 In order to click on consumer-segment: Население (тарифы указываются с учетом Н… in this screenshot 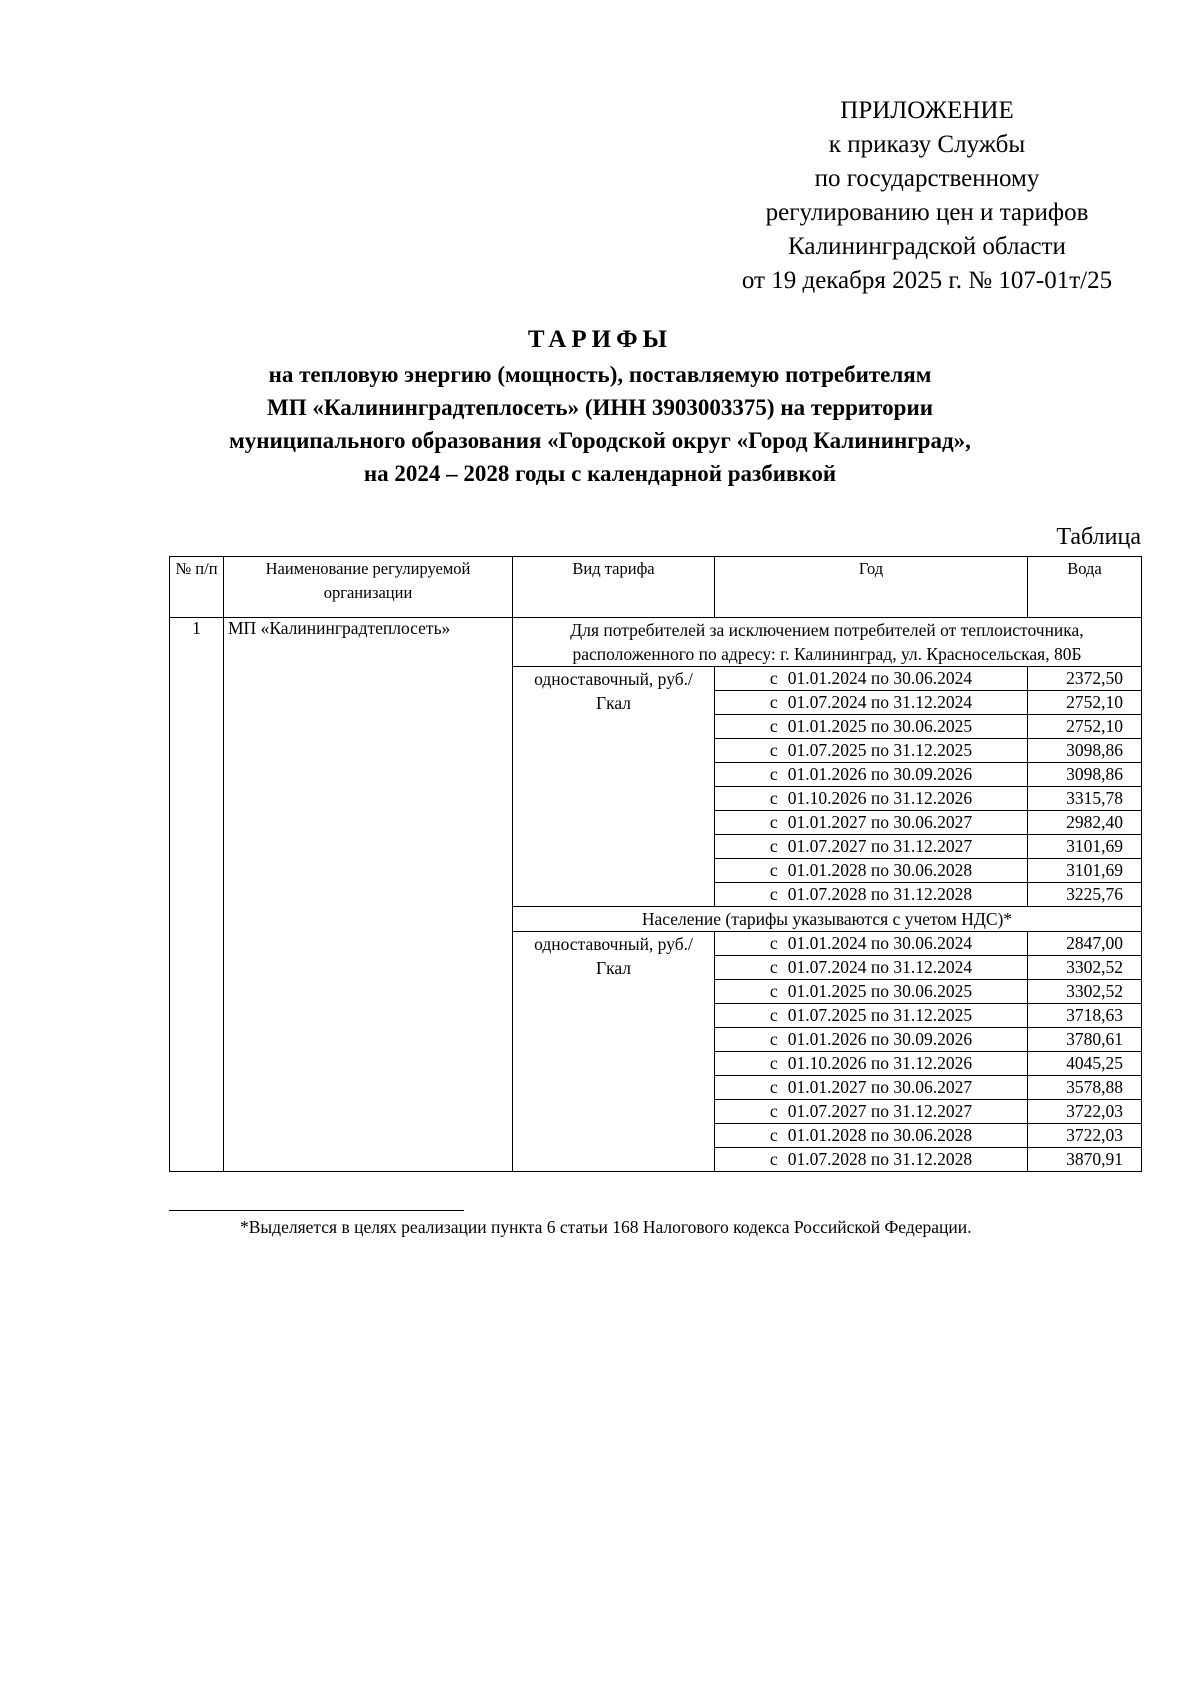, I will do `click(827, 919)`.